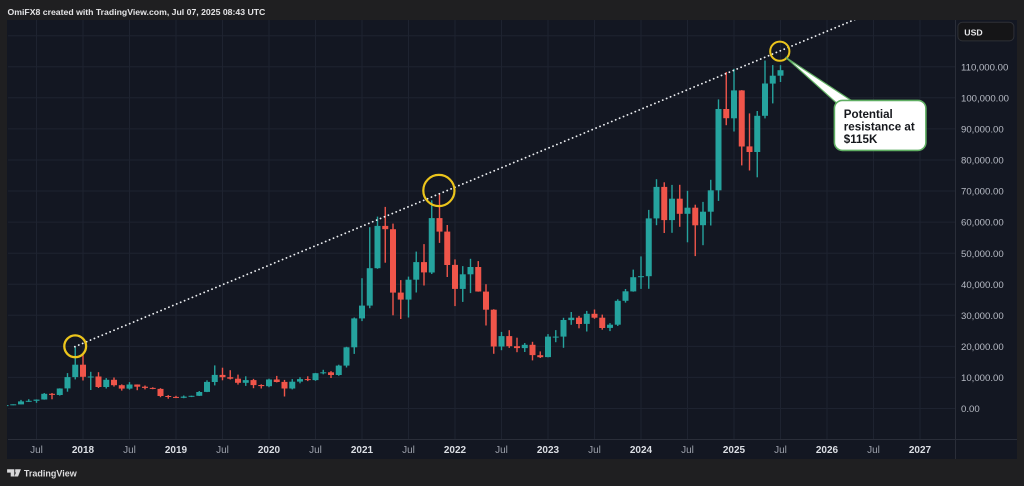 The image size is (1024, 486). I want to click on svg-text: 40,000.00, so click(982, 285).